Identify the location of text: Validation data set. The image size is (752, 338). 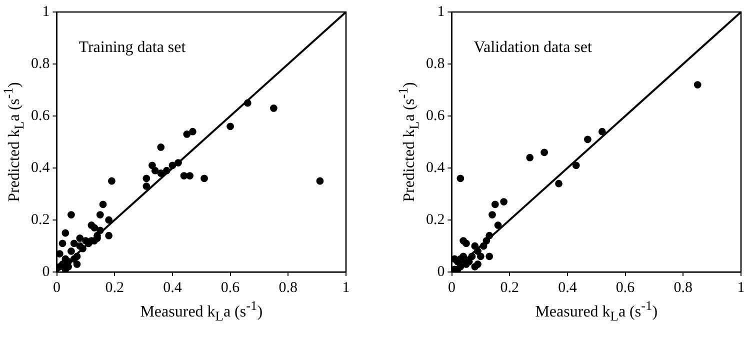
(533, 47).